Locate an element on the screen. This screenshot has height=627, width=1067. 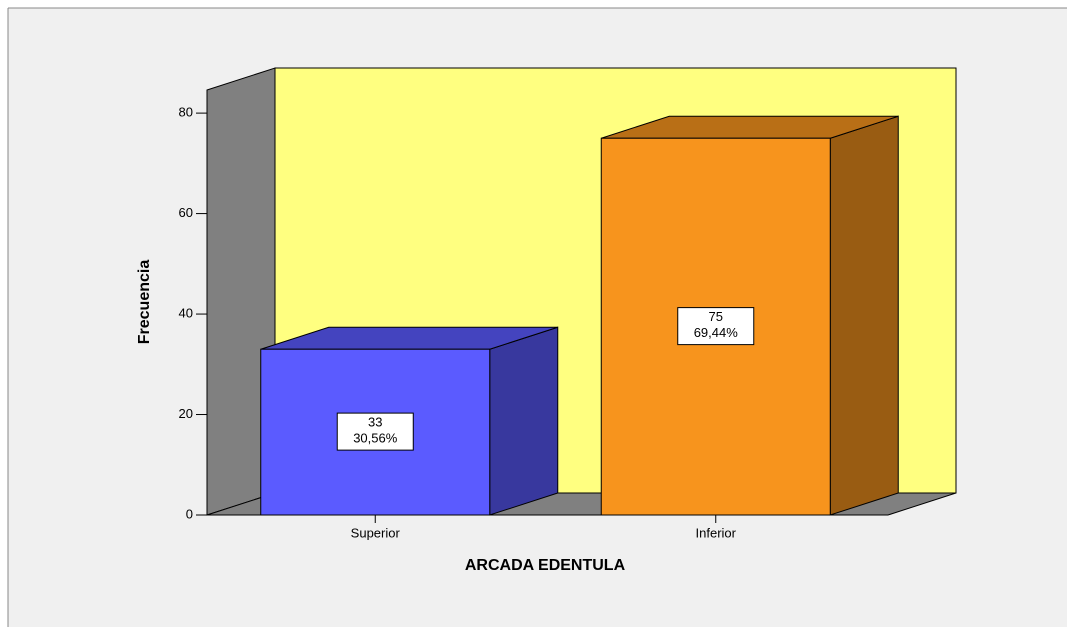
x-tick-label: Inferior is located at coordinates (716, 532).